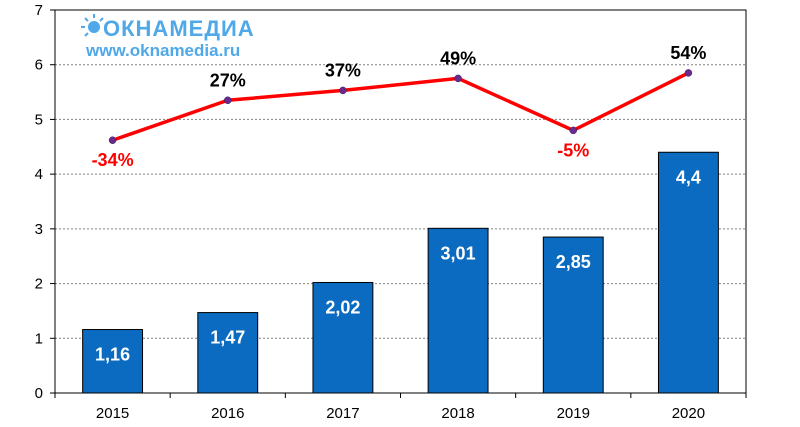  What do you see at coordinates (39, 174) in the screenshot?
I see `y-tick-label: 4` at bounding box center [39, 174].